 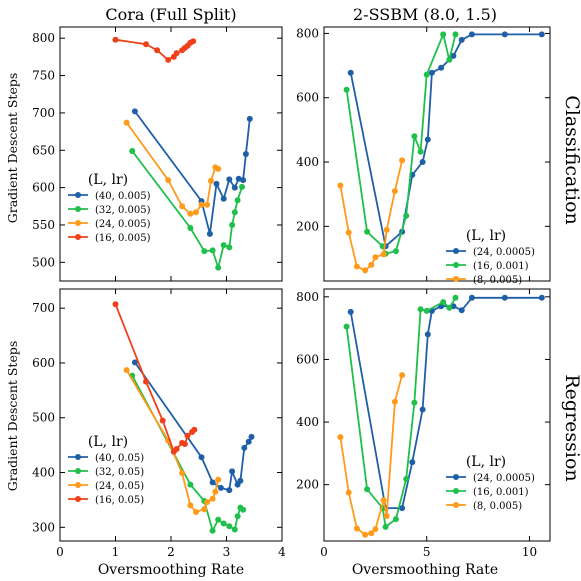 What do you see at coordinates (43, 308) in the screenshot?
I see `y-tick-label: 700` at bounding box center [43, 308].